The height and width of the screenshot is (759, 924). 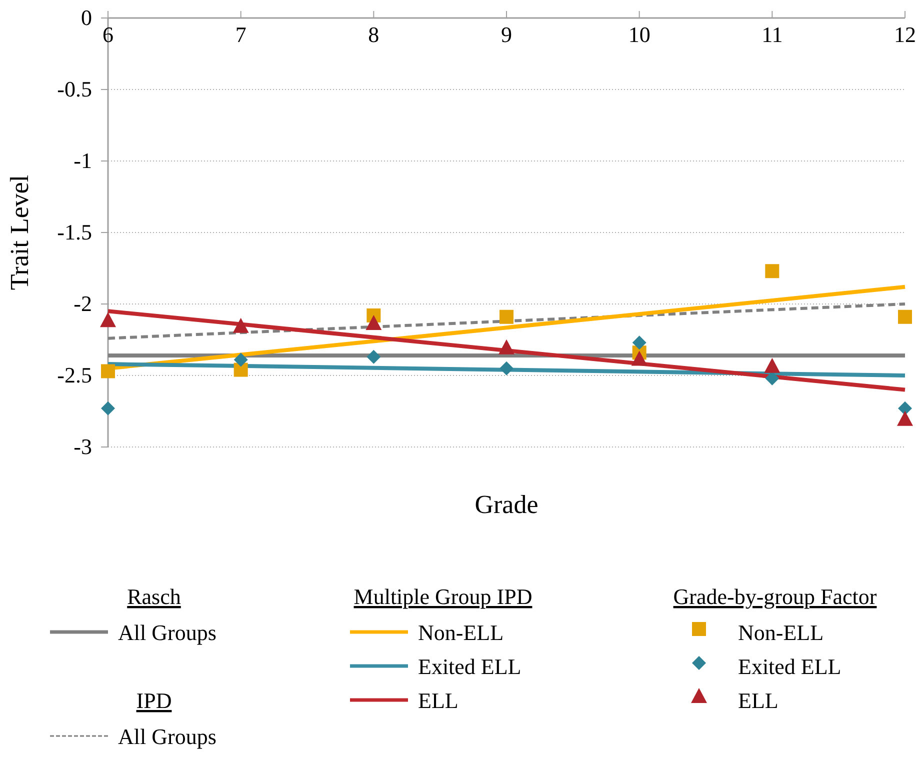 I want to click on text: Grade-by-group Factor, so click(x=775, y=596).